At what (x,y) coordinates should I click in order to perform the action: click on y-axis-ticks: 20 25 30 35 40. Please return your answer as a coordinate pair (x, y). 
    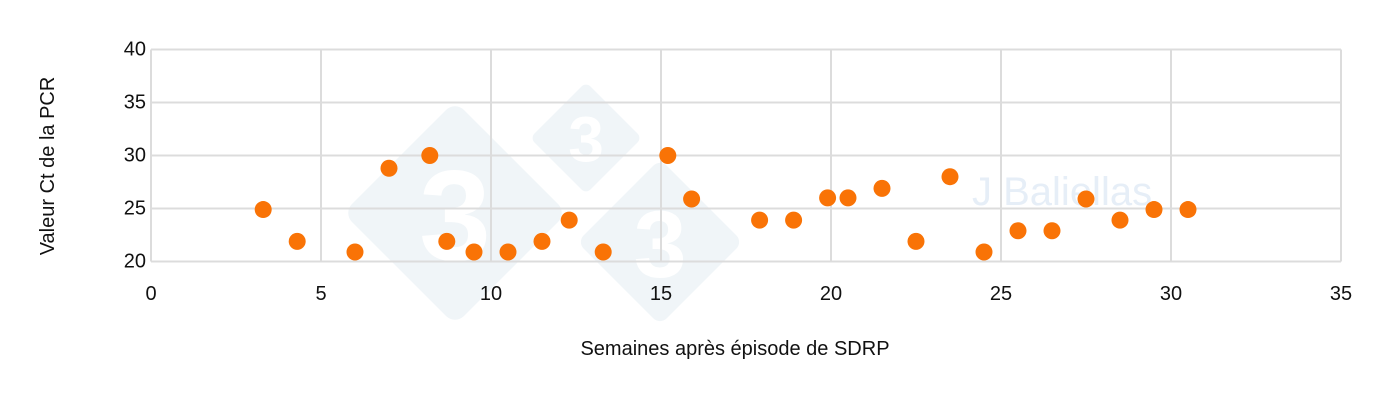
    Looking at the image, I should click on (135, 156).